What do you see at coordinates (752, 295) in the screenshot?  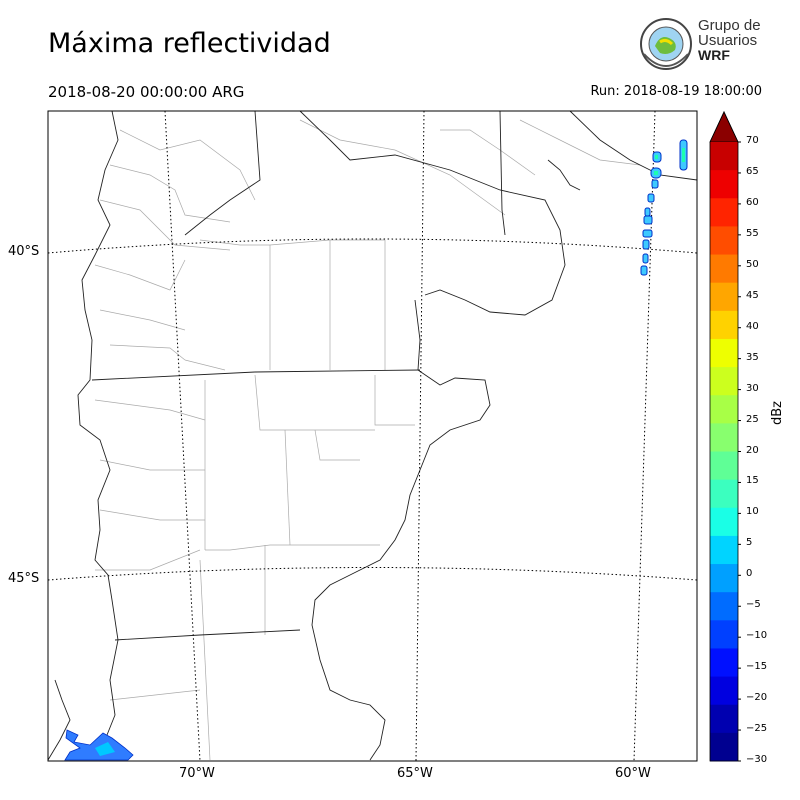 I see `colorbar-tick-label: 45` at bounding box center [752, 295].